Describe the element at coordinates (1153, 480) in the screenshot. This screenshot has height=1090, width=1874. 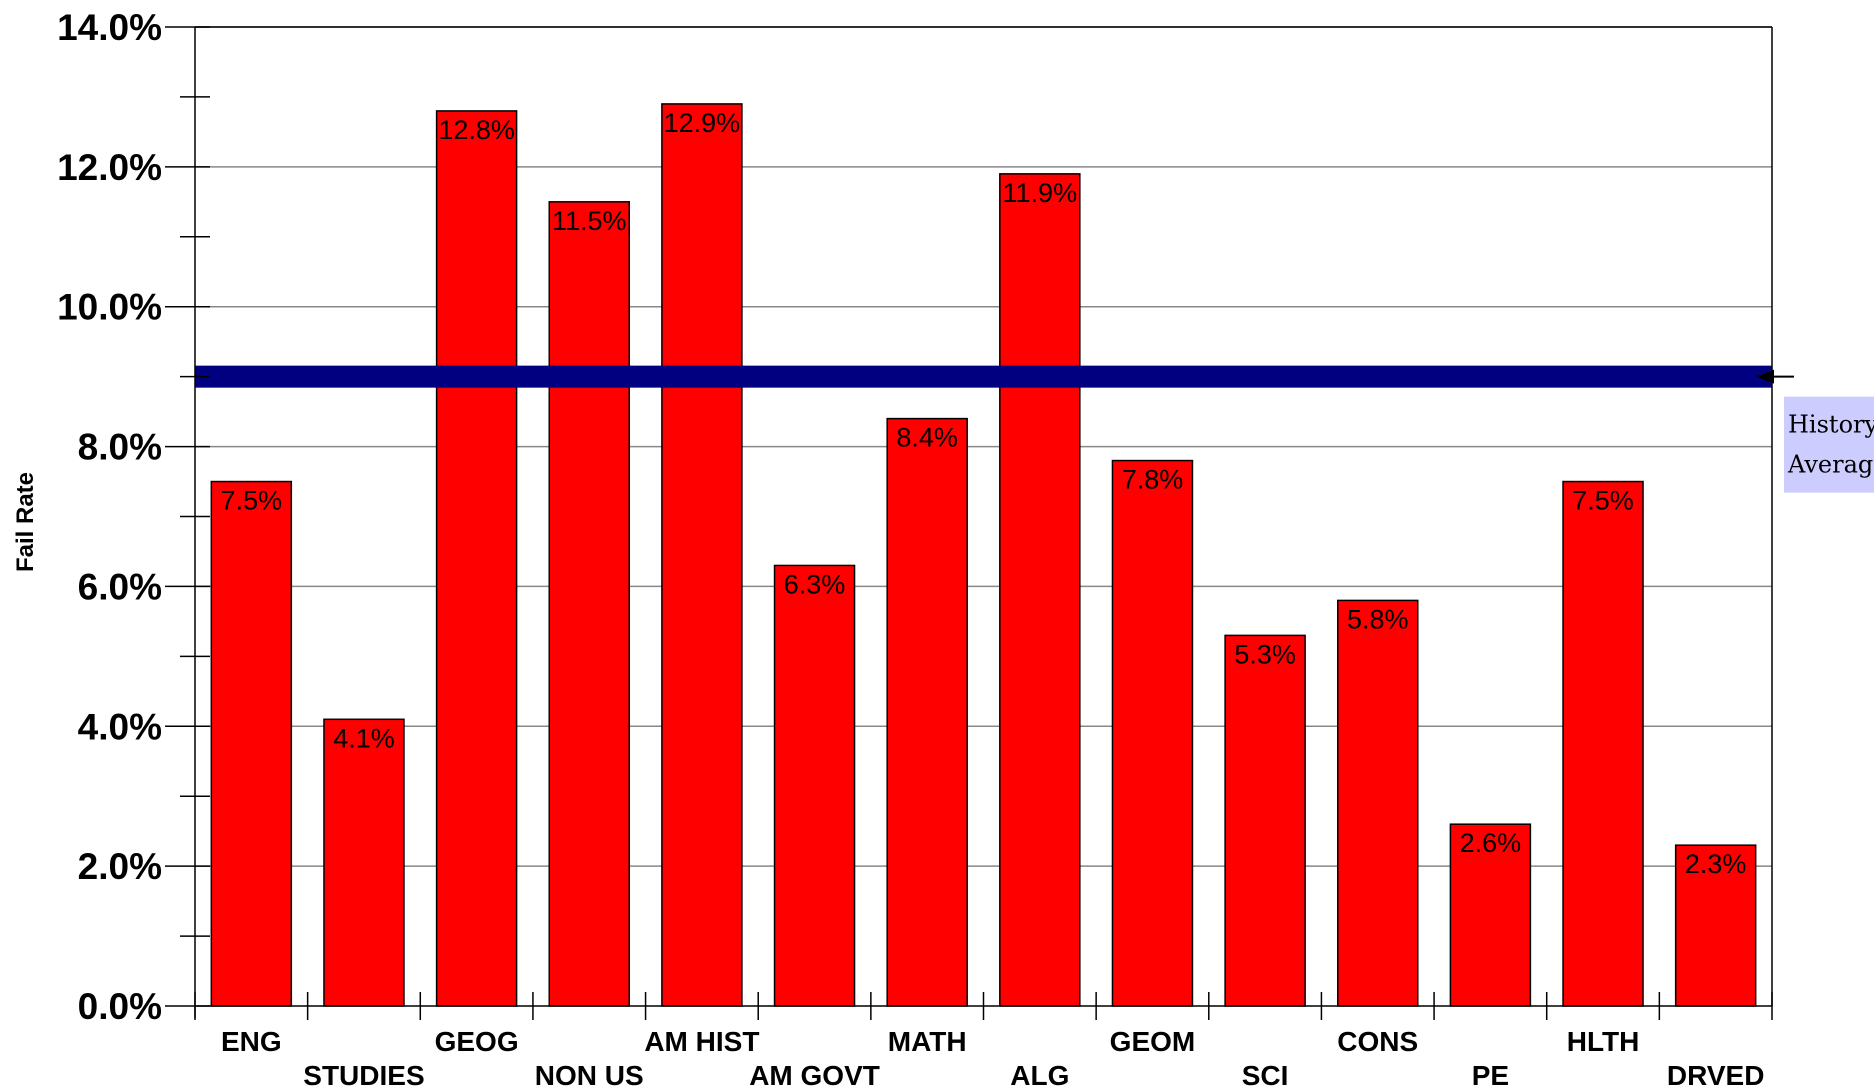
I see `data-label: 7.8%` at that location.